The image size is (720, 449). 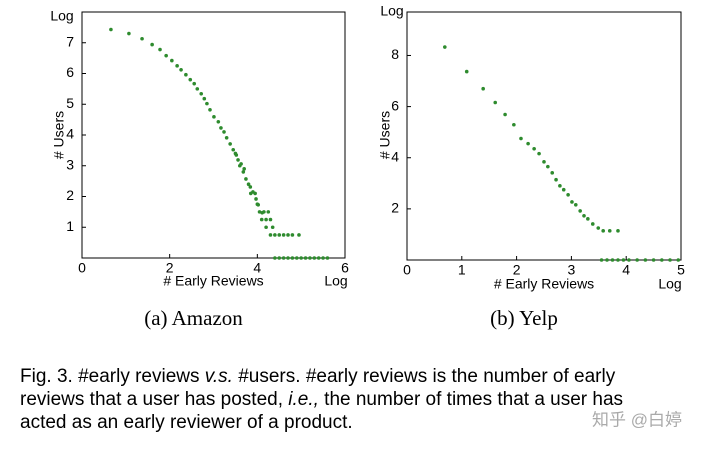 What do you see at coordinates (345, 268) in the screenshot?
I see `x-tick-label: 6` at bounding box center [345, 268].